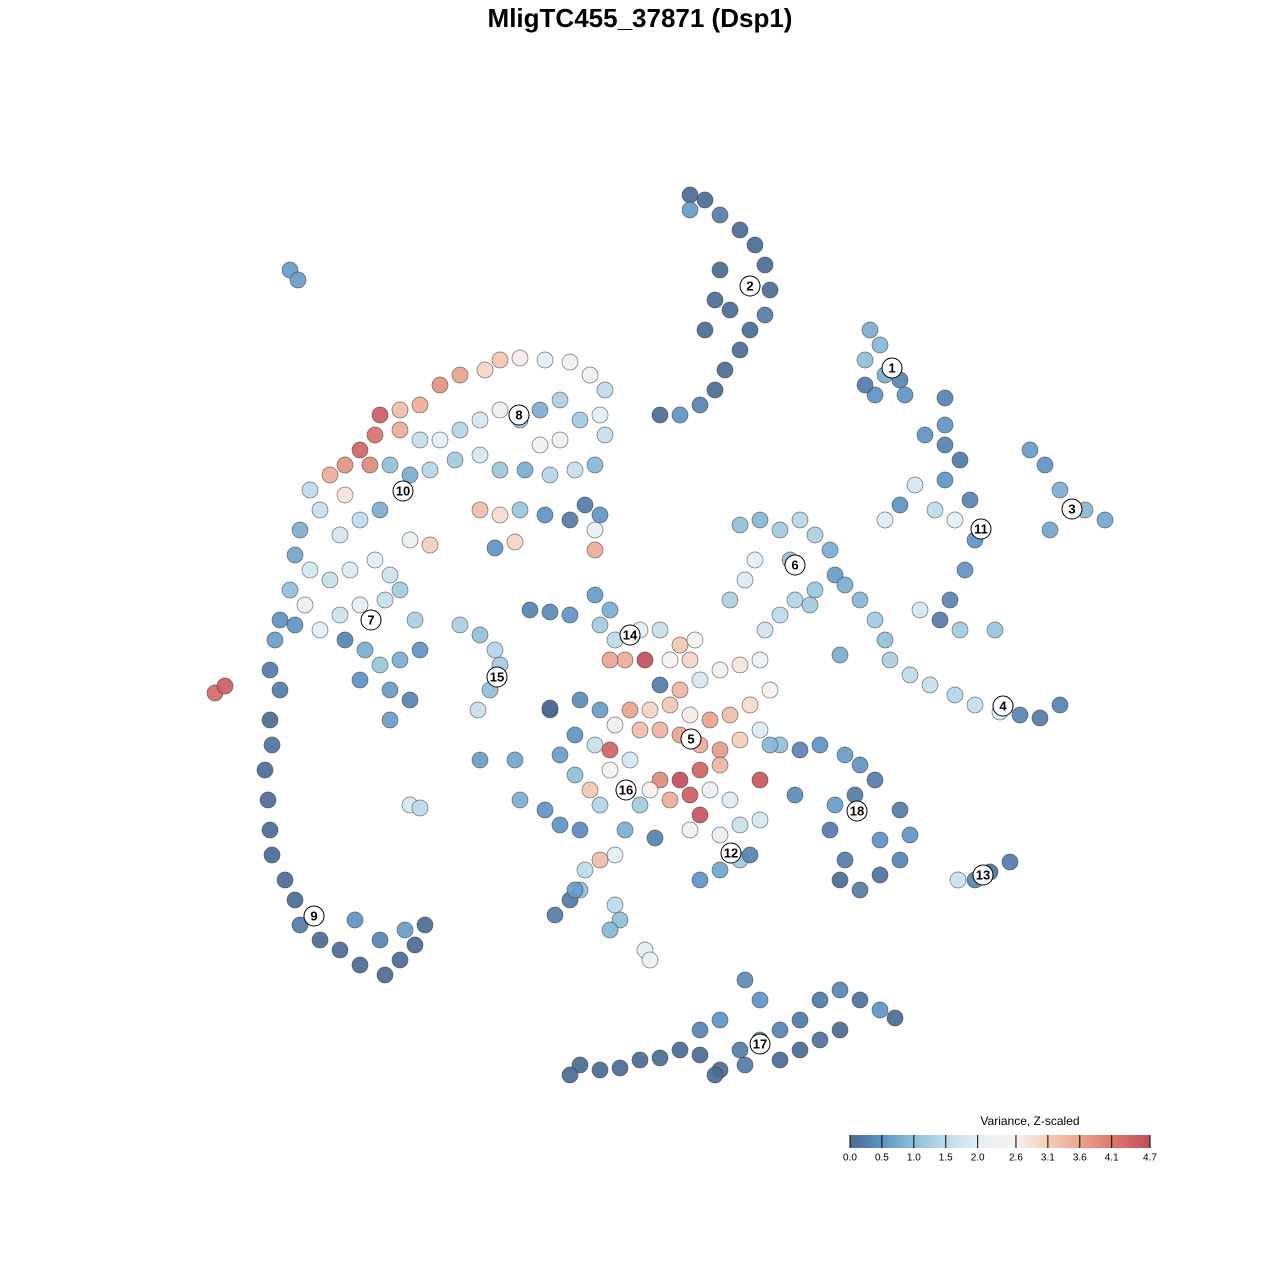 The width and height of the screenshot is (1280, 1280). What do you see at coordinates (1150, 1157) in the screenshot?
I see `colorbar-tick-label: 4.7` at bounding box center [1150, 1157].